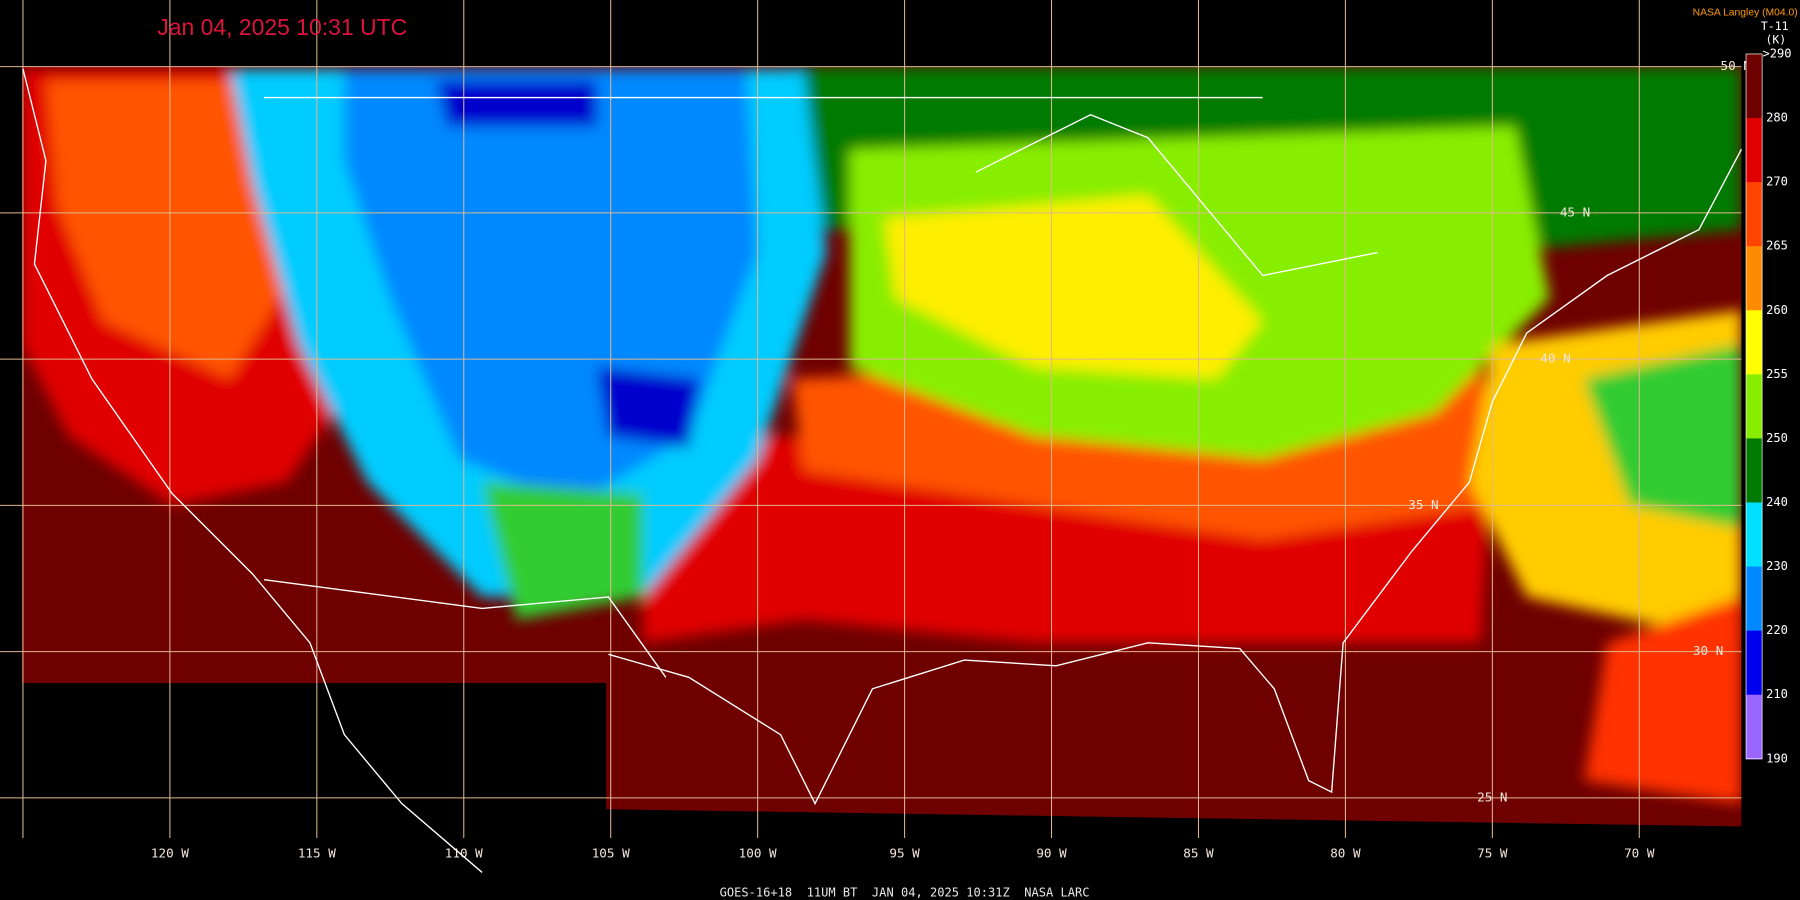 This screenshot has height=900, width=1800. What do you see at coordinates (1073, 287) in the screenshot?
I see `midwest-yellow` at bounding box center [1073, 287].